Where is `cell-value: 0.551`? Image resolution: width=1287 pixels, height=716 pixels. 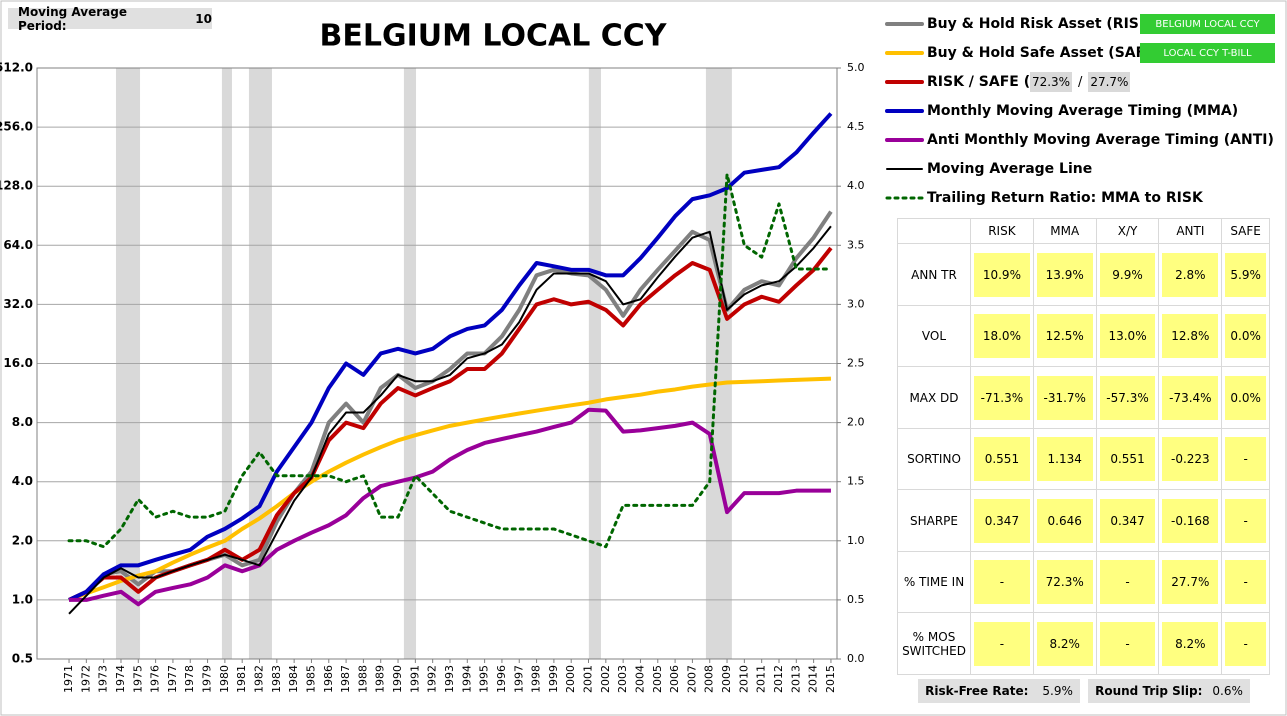
cell-value: 0.551 is located at coordinates (1127, 459).